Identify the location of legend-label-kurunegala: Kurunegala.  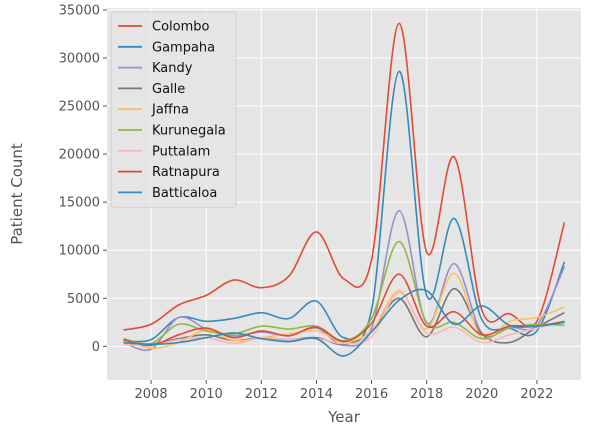
(189, 131).